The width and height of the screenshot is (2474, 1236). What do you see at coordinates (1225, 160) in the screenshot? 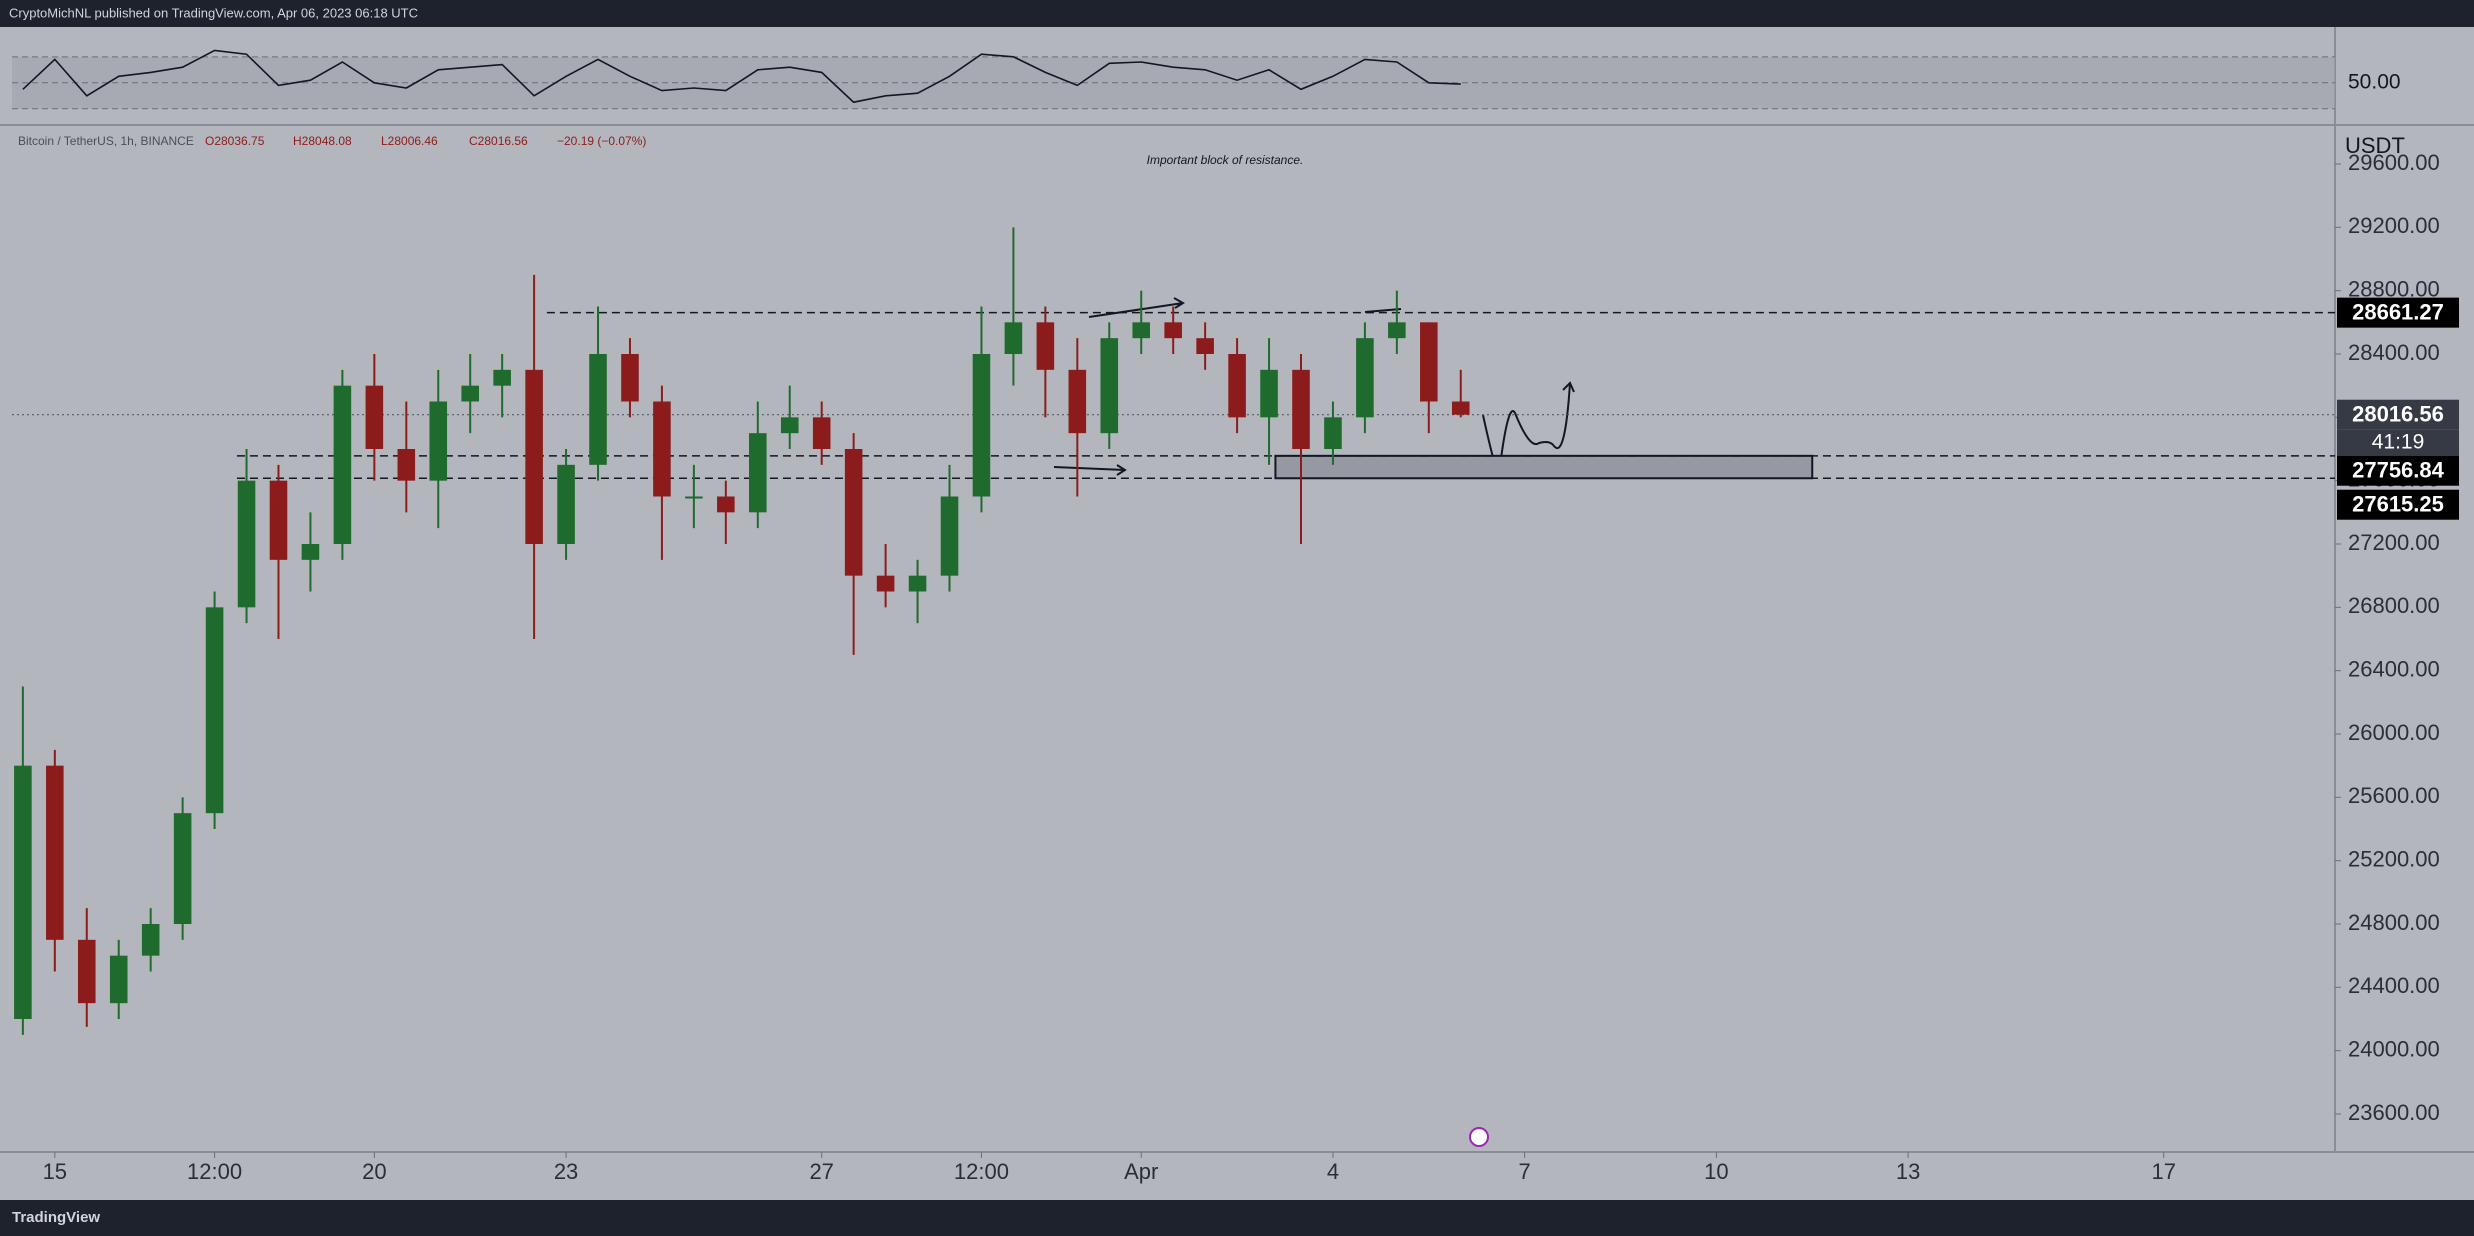
I see `annotation: Important block of resistance.` at bounding box center [1225, 160].